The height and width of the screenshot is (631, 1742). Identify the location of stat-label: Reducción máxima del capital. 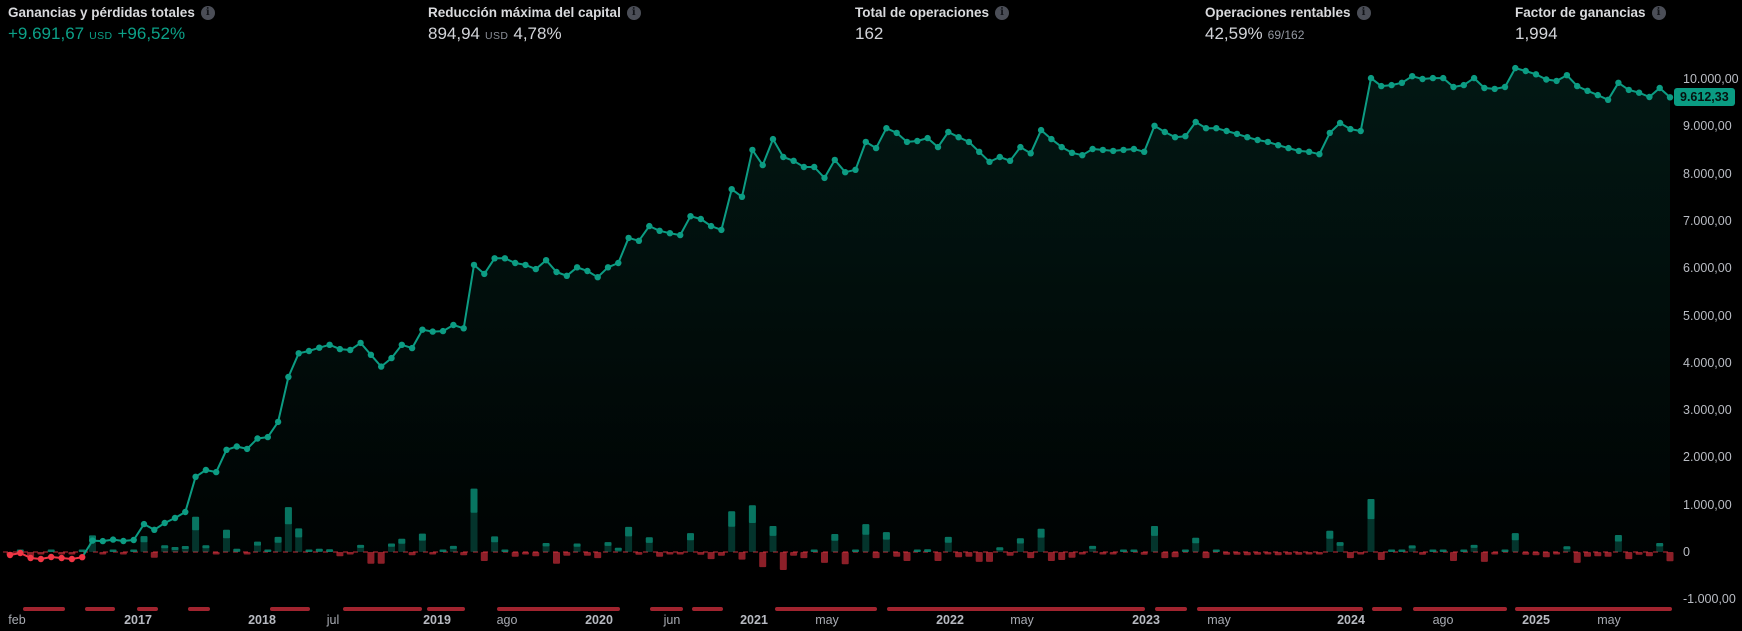
(524, 12).